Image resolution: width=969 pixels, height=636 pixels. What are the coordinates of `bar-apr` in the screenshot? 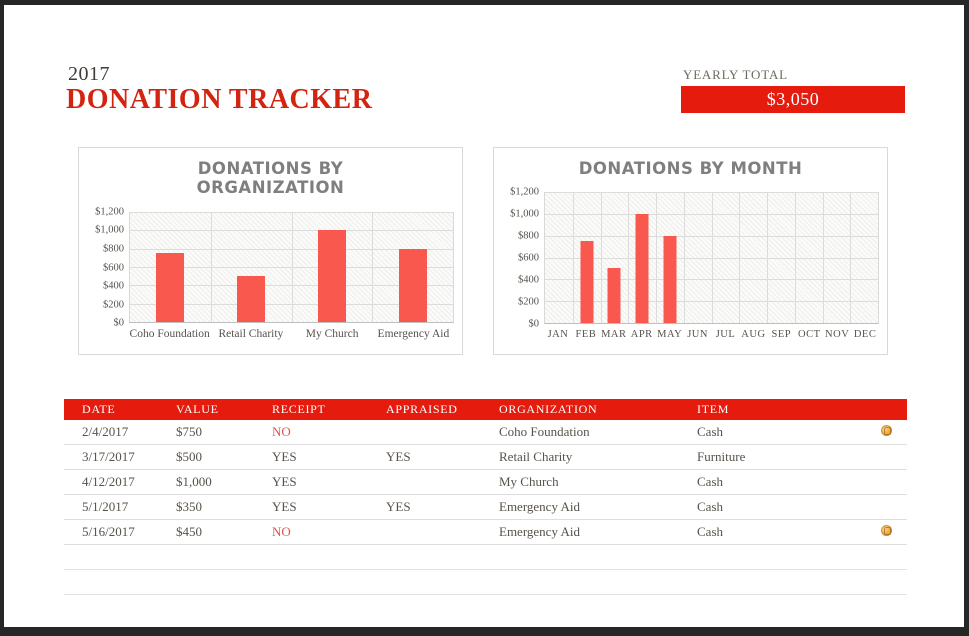 It's located at (642, 268).